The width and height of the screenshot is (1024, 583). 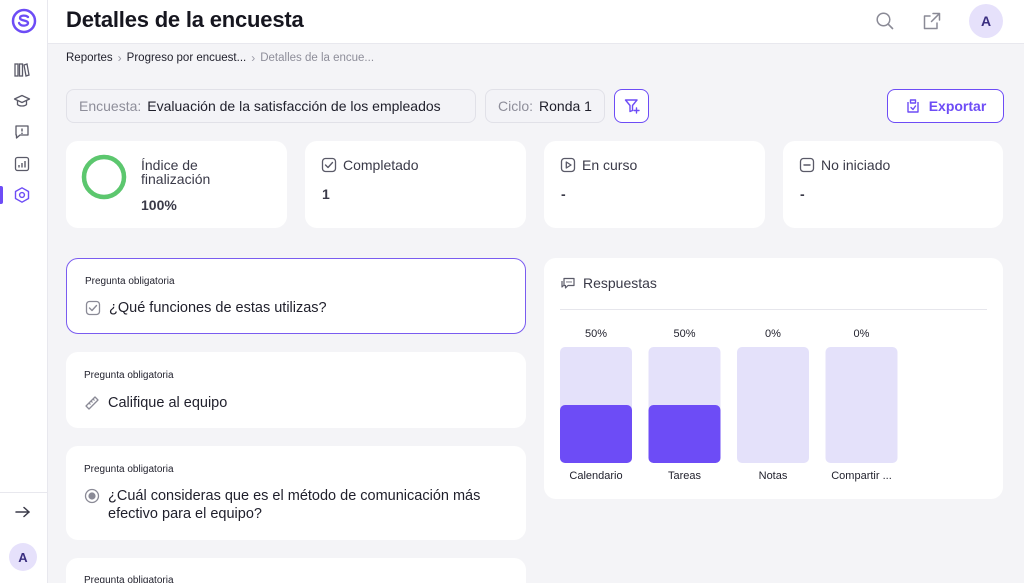 What do you see at coordinates (92, 496) in the screenshot?
I see `radio-icon` at bounding box center [92, 496].